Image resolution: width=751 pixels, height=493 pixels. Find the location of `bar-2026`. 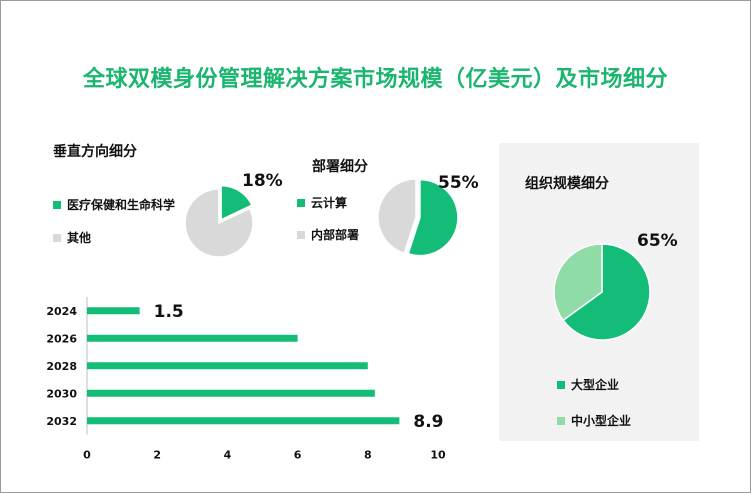

bar-2026 is located at coordinates (192, 338).